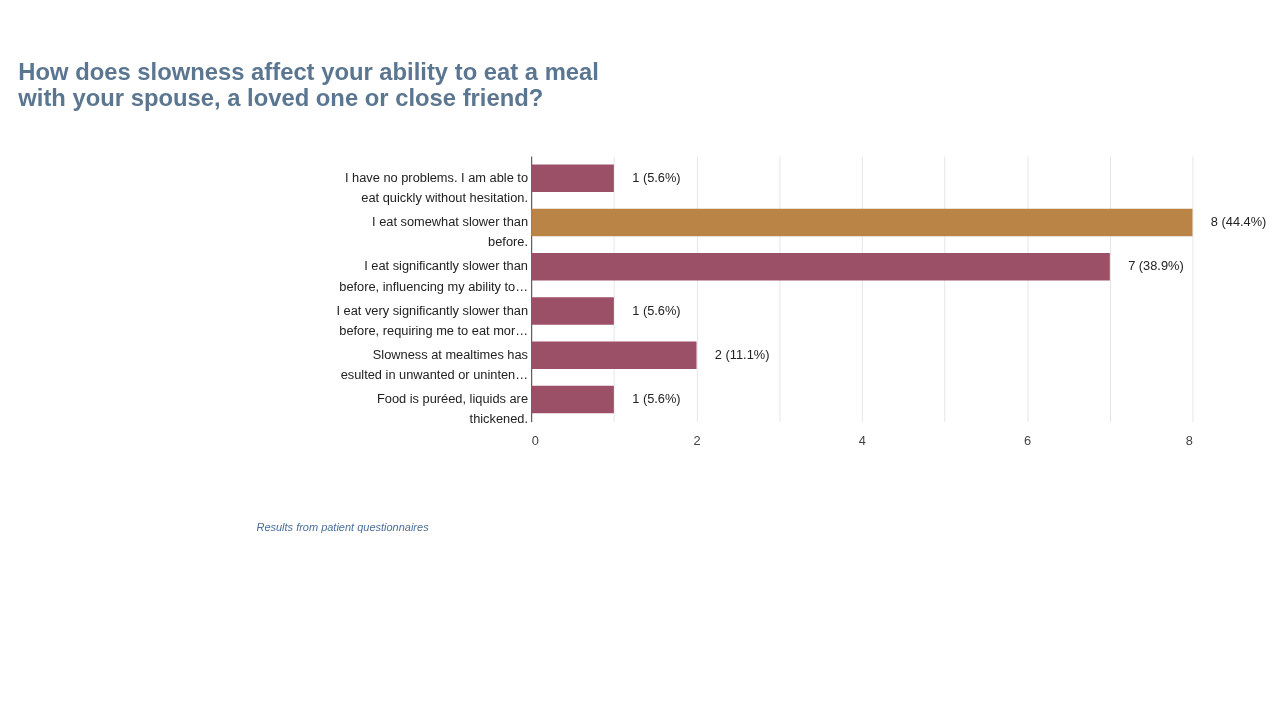 Image resolution: width=1285 pixels, height=721 pixels. Describe the element at coordinates (1238, 222) in the screenshot. I see `data-label: 8 (44.4%)` at that location.